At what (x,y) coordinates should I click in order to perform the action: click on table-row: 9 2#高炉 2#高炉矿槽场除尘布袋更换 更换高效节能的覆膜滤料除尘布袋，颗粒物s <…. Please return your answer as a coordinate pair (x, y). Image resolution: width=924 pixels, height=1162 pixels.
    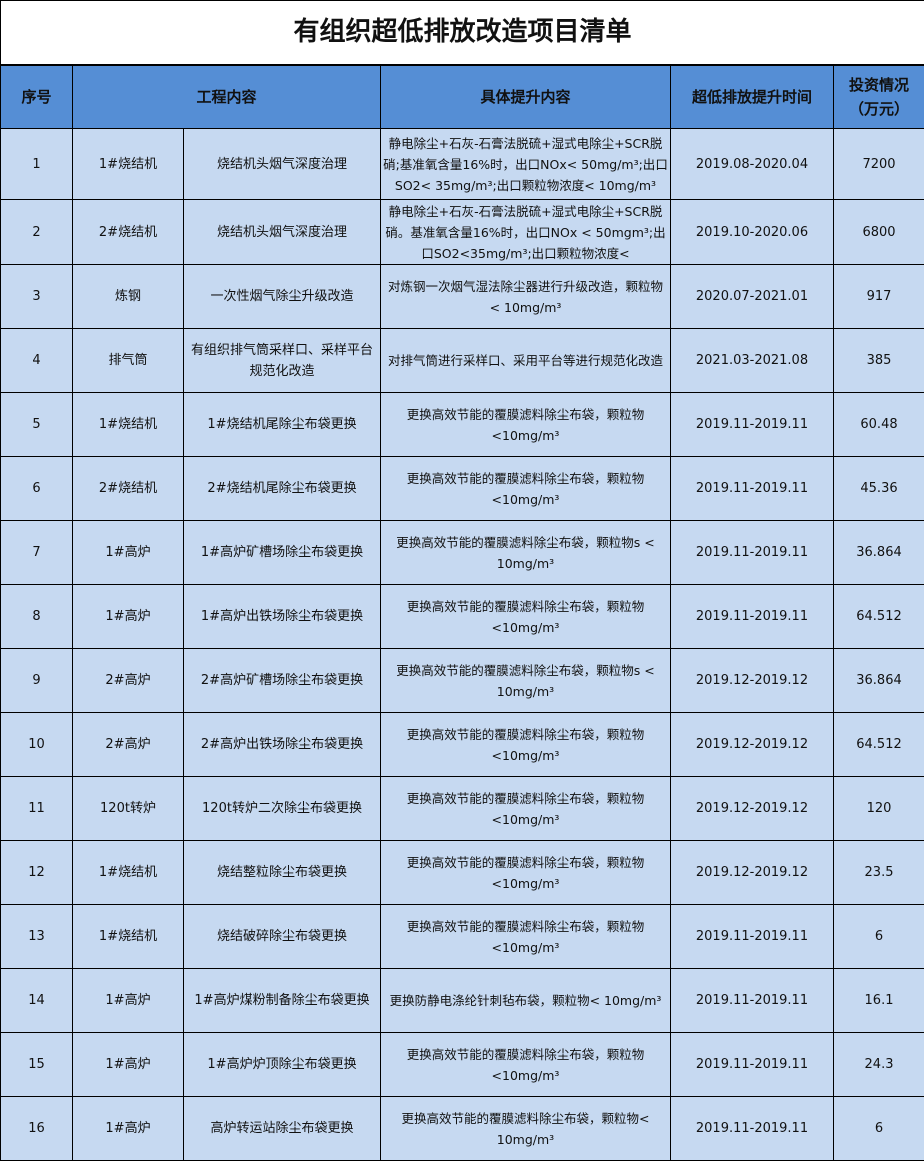
    Looking at the image, I should click on (462, 680).